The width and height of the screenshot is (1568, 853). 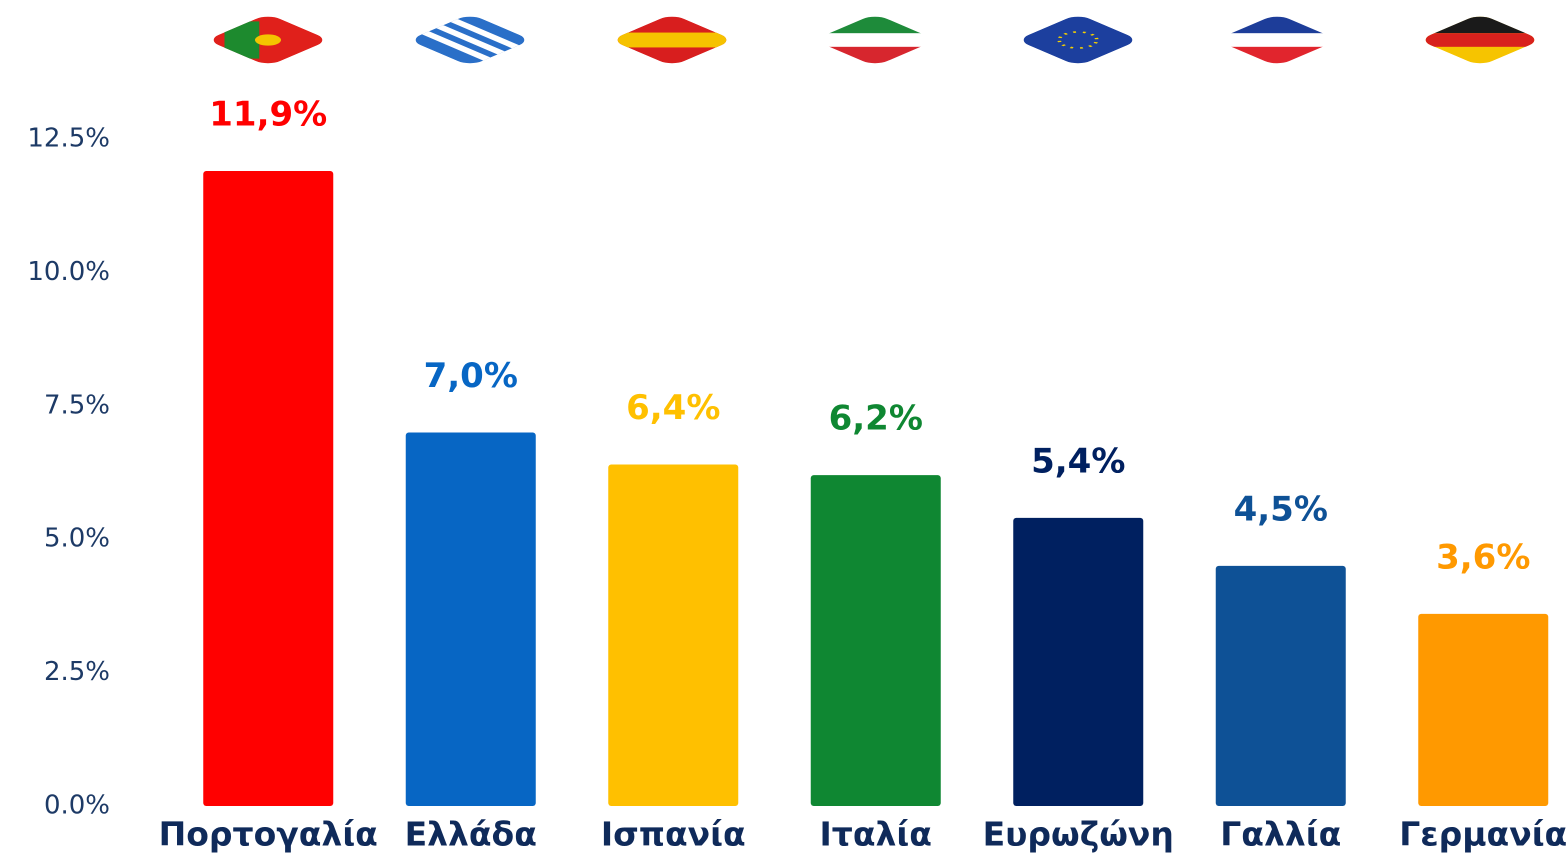 I want to click on x-tick-label: Γαλλία, so click(x=1280, y=834).